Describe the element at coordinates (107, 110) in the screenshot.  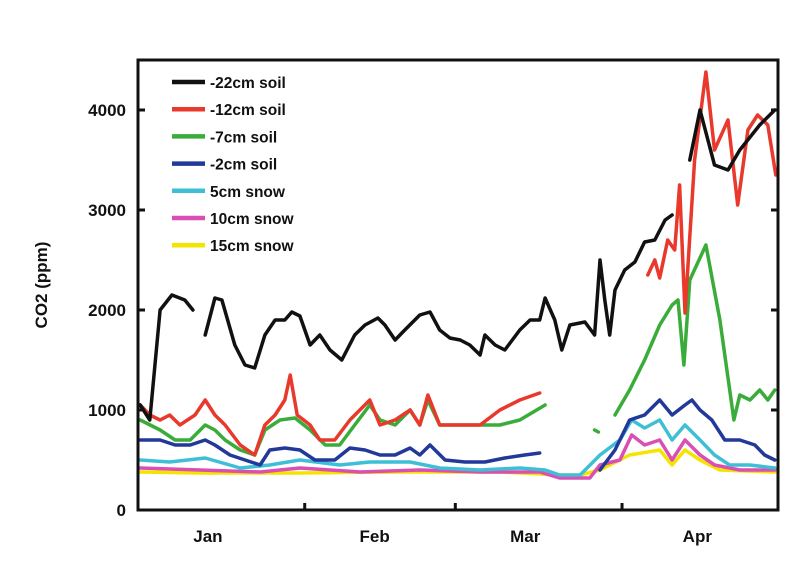
I see `y-tick-label: 4000` at that location.